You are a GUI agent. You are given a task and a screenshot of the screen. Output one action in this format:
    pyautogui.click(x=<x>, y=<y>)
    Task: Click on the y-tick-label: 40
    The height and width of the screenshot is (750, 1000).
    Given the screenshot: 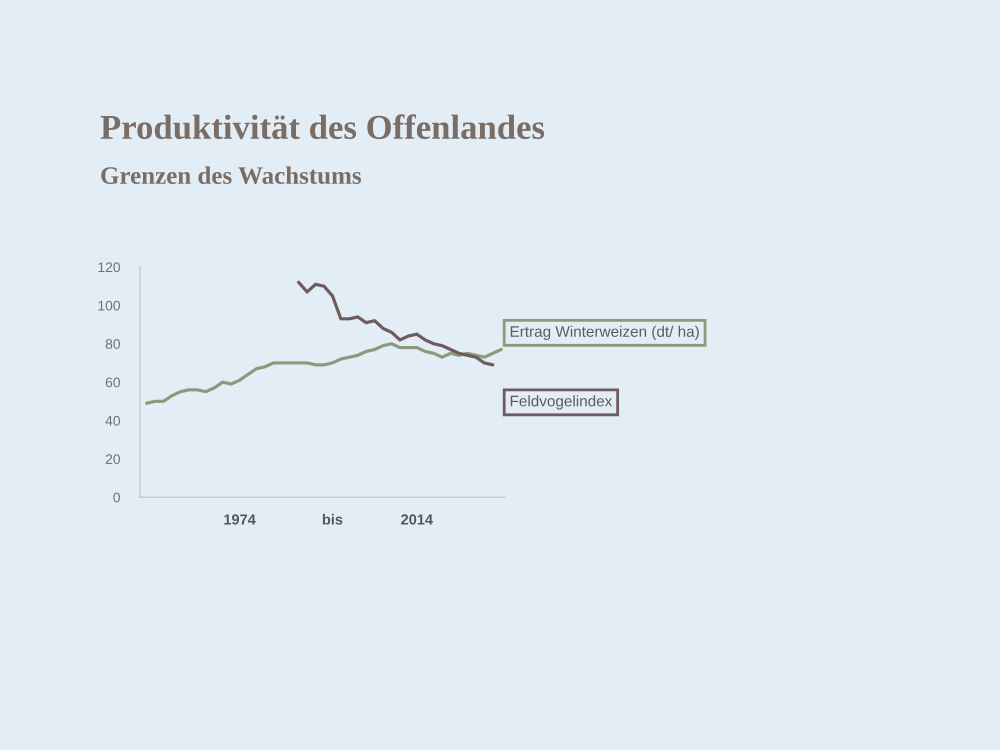 What is the action you would take?
    pyautogui.click(x=112, y=421)
    